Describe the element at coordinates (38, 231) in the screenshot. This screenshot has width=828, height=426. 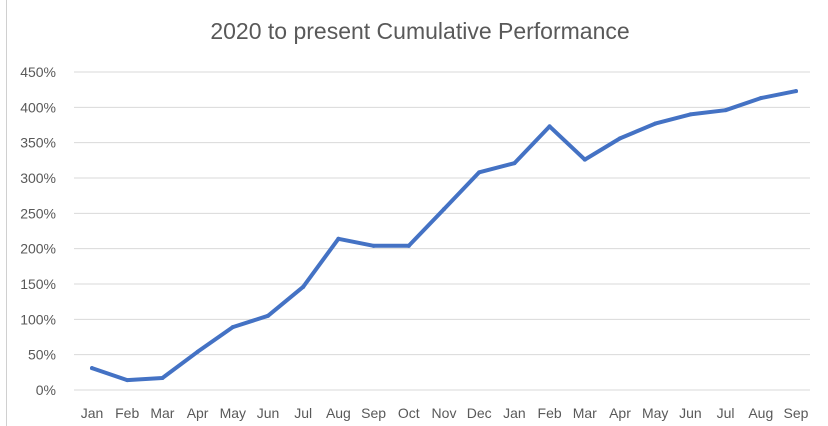
I see `y-axis-ticks: 0% 50% 100% 150% 200% 250% 300% 350% 400% 450%` at that location.